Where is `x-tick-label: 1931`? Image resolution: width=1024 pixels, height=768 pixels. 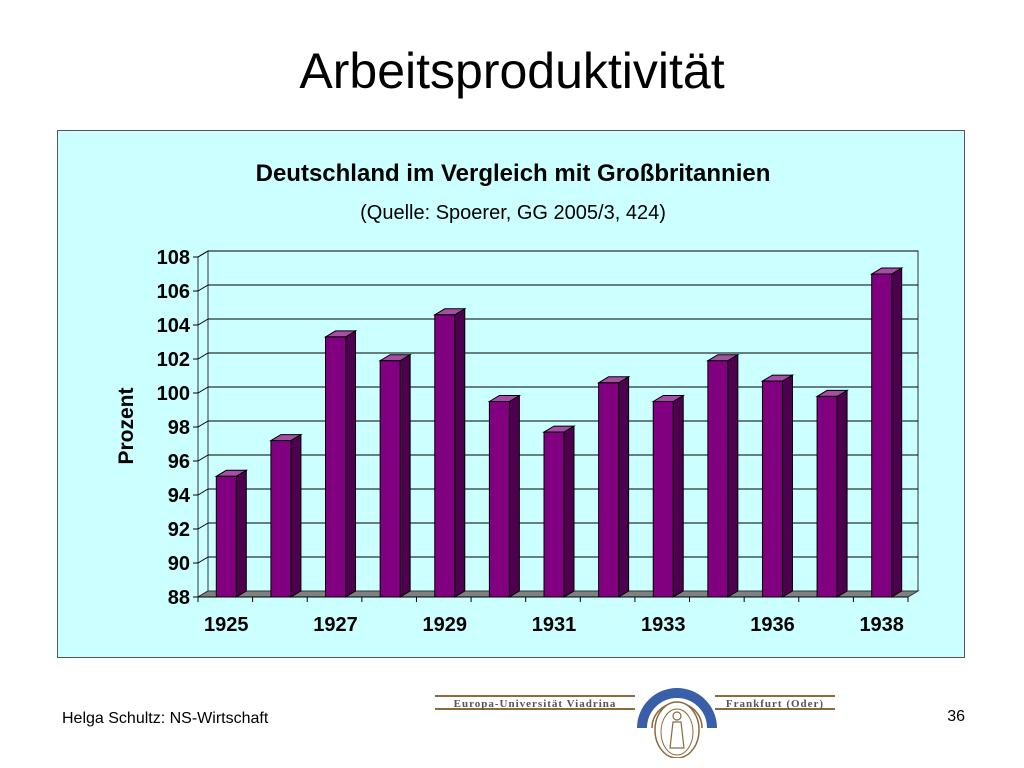 x-tick-label: 1931 is located at coordinates (554, 625).